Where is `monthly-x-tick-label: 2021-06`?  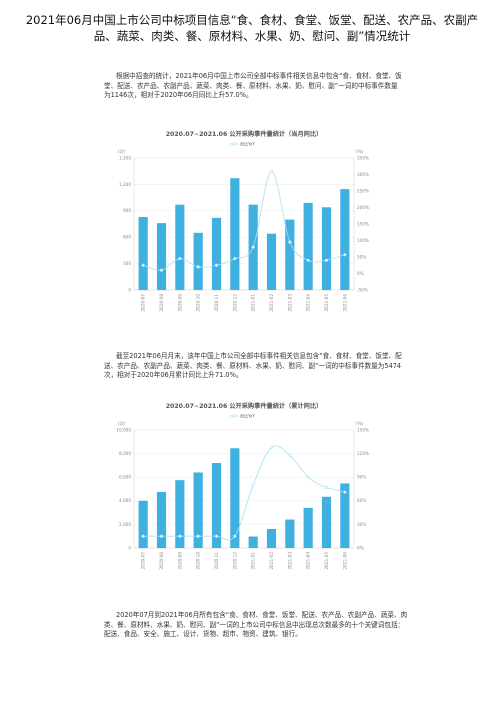 monthly-x-tick-label: 2021-06 is located at coordinates (344, 303).